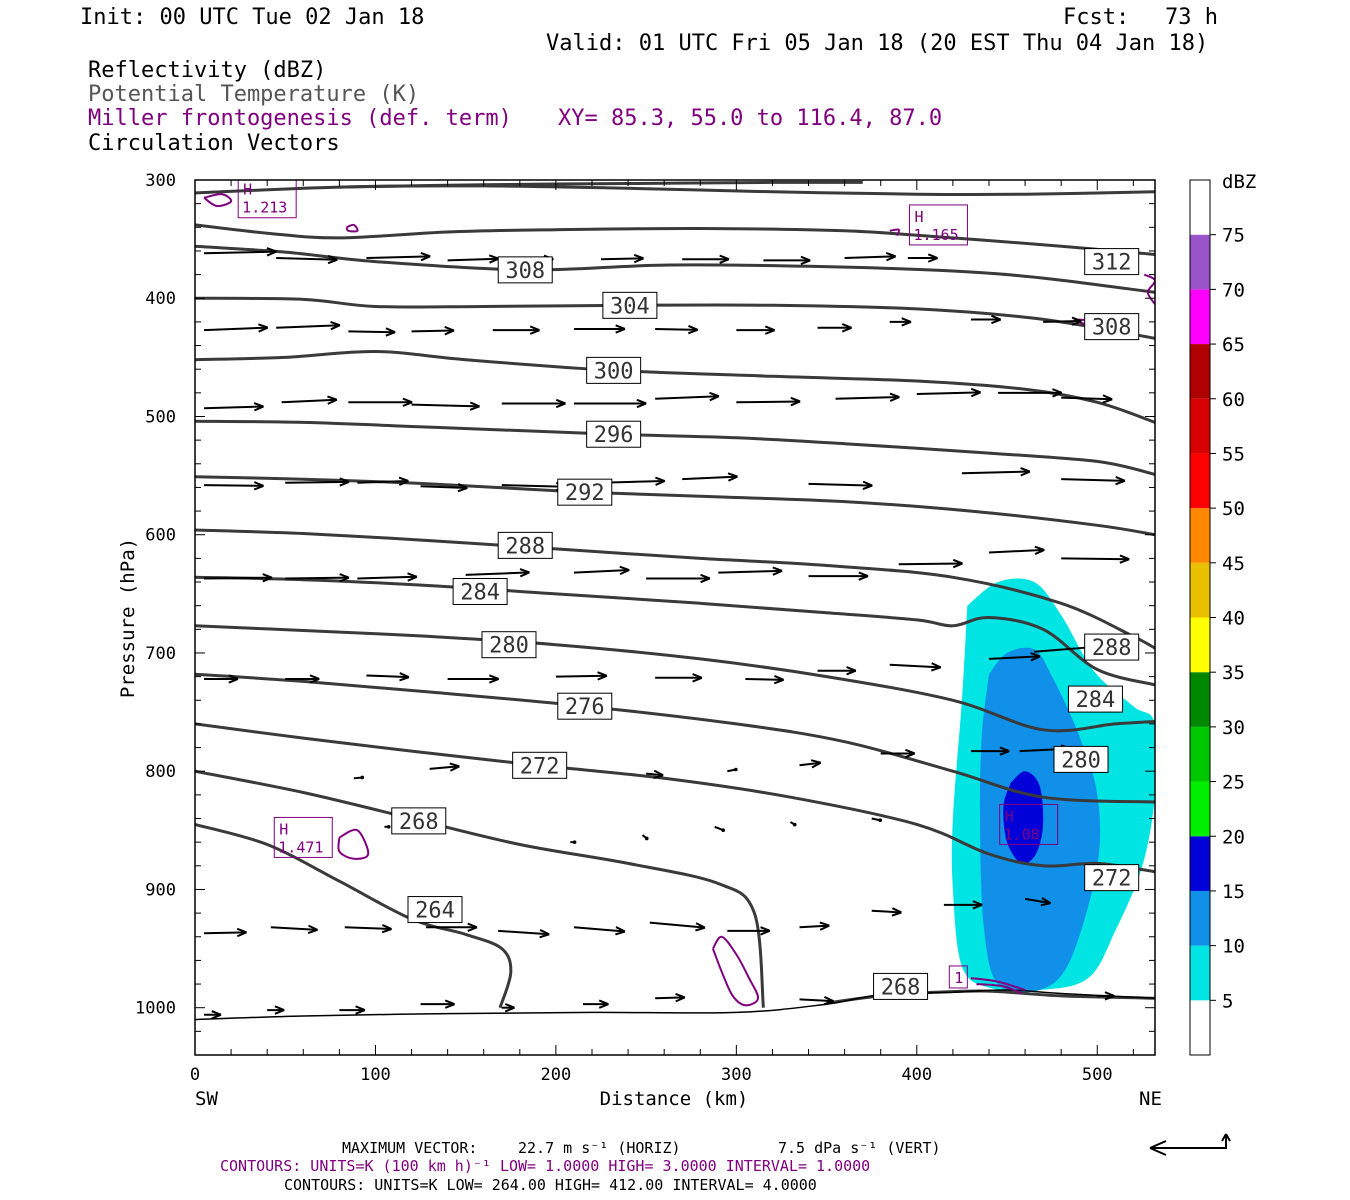  I want to click on forecast-label: Fcst:, so click(1096, 17).